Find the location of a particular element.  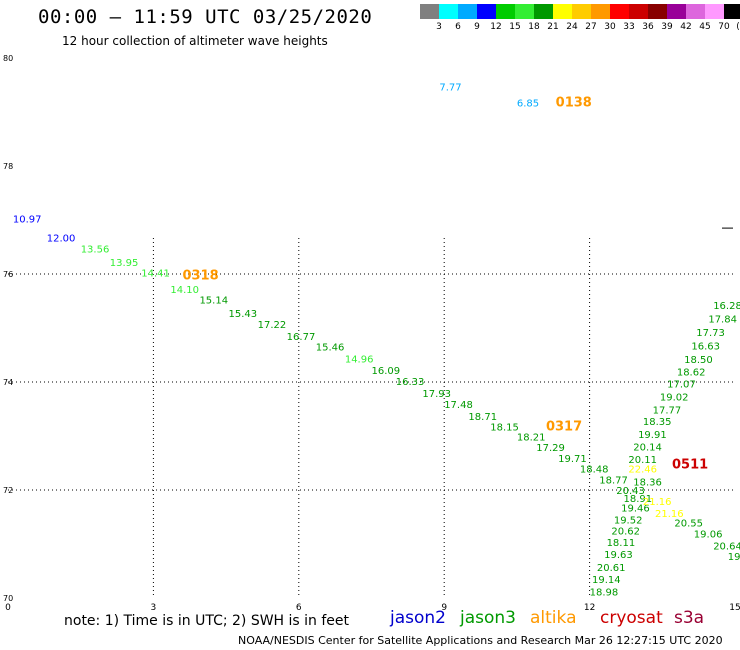

mission-cryosat: cryosat is located at coordinates (631, 618).